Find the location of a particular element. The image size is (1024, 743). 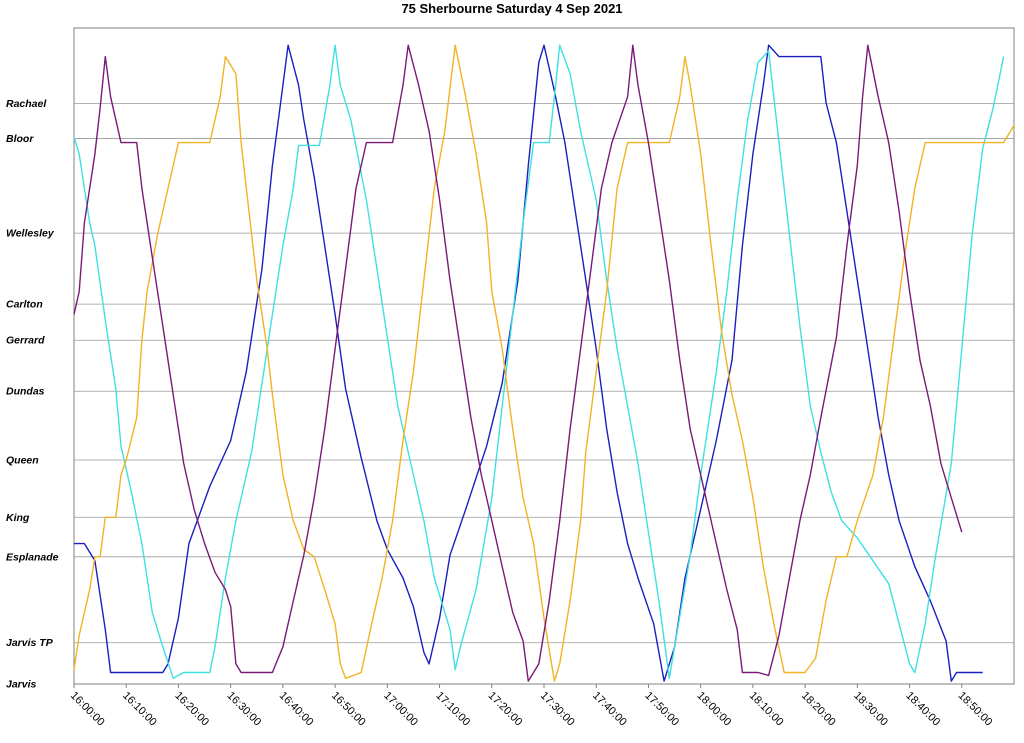

x-tick-label: 18:50:00 is located at coordinates (975, 709).